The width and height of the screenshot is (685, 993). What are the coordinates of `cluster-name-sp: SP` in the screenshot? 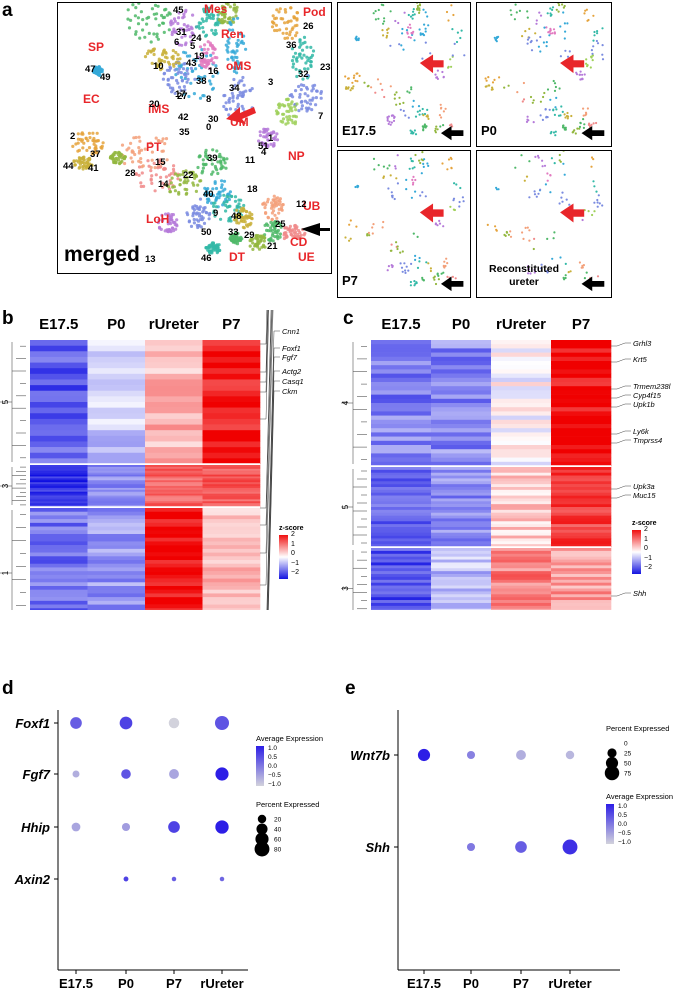 It's located at (96, 47).